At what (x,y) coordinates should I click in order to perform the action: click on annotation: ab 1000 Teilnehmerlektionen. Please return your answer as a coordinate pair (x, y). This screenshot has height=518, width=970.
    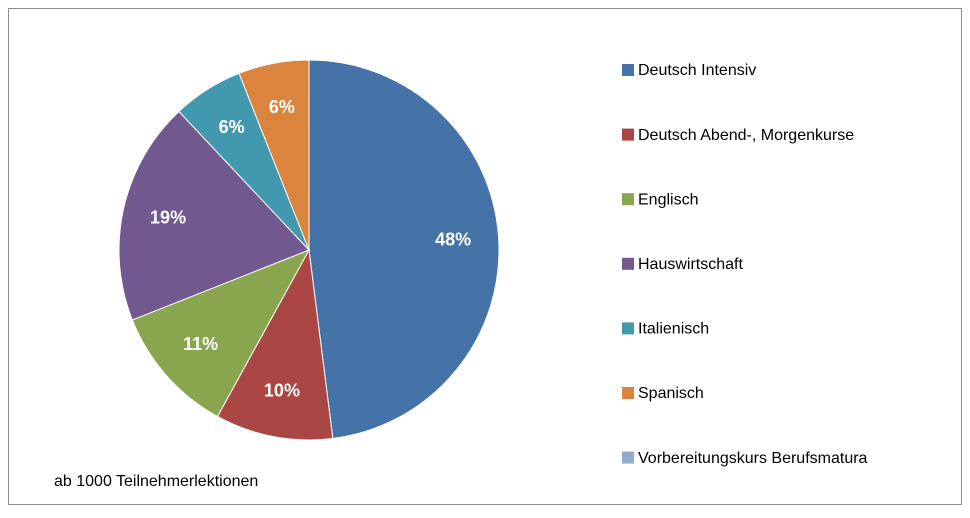
    Looking at the image, I should click on (156, 481).